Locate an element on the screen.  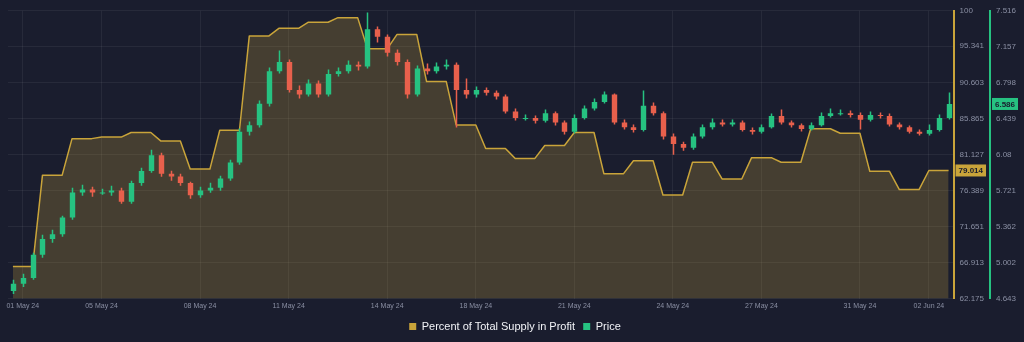
y2-tick-label: 6.439 is located at coordinates (1006, 118).